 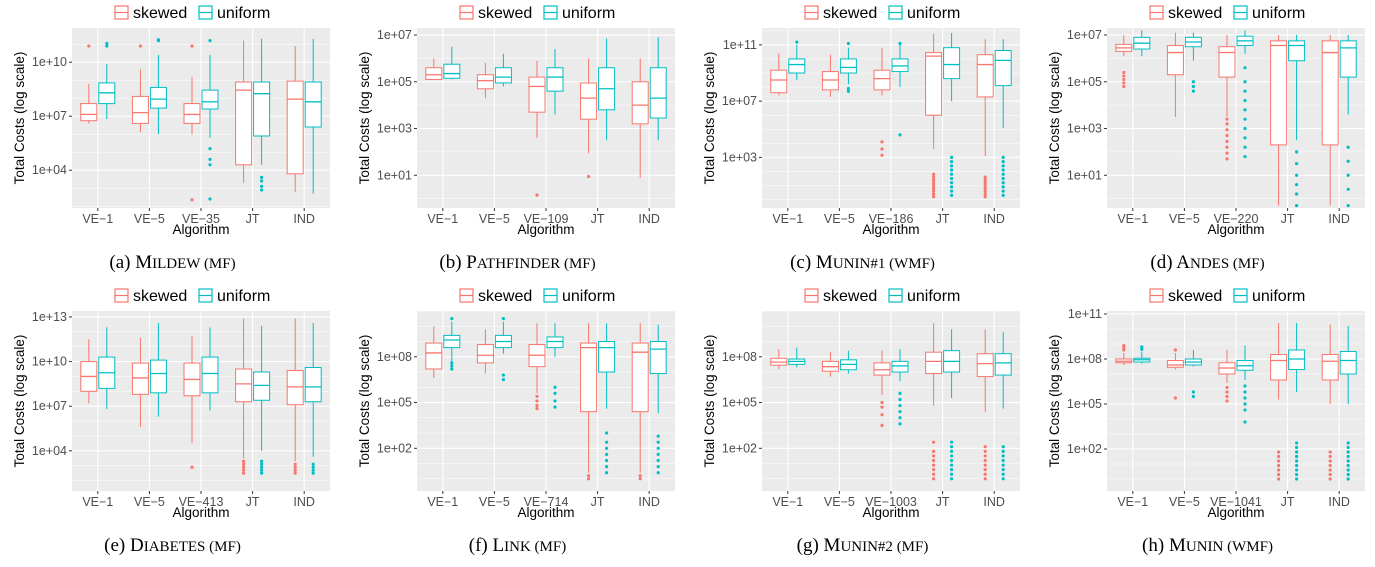 What do you see at coordinates (1236, 219) in the screenshot?
I see `x-tick-label: VE−220` at bounding box center [1236, 219].